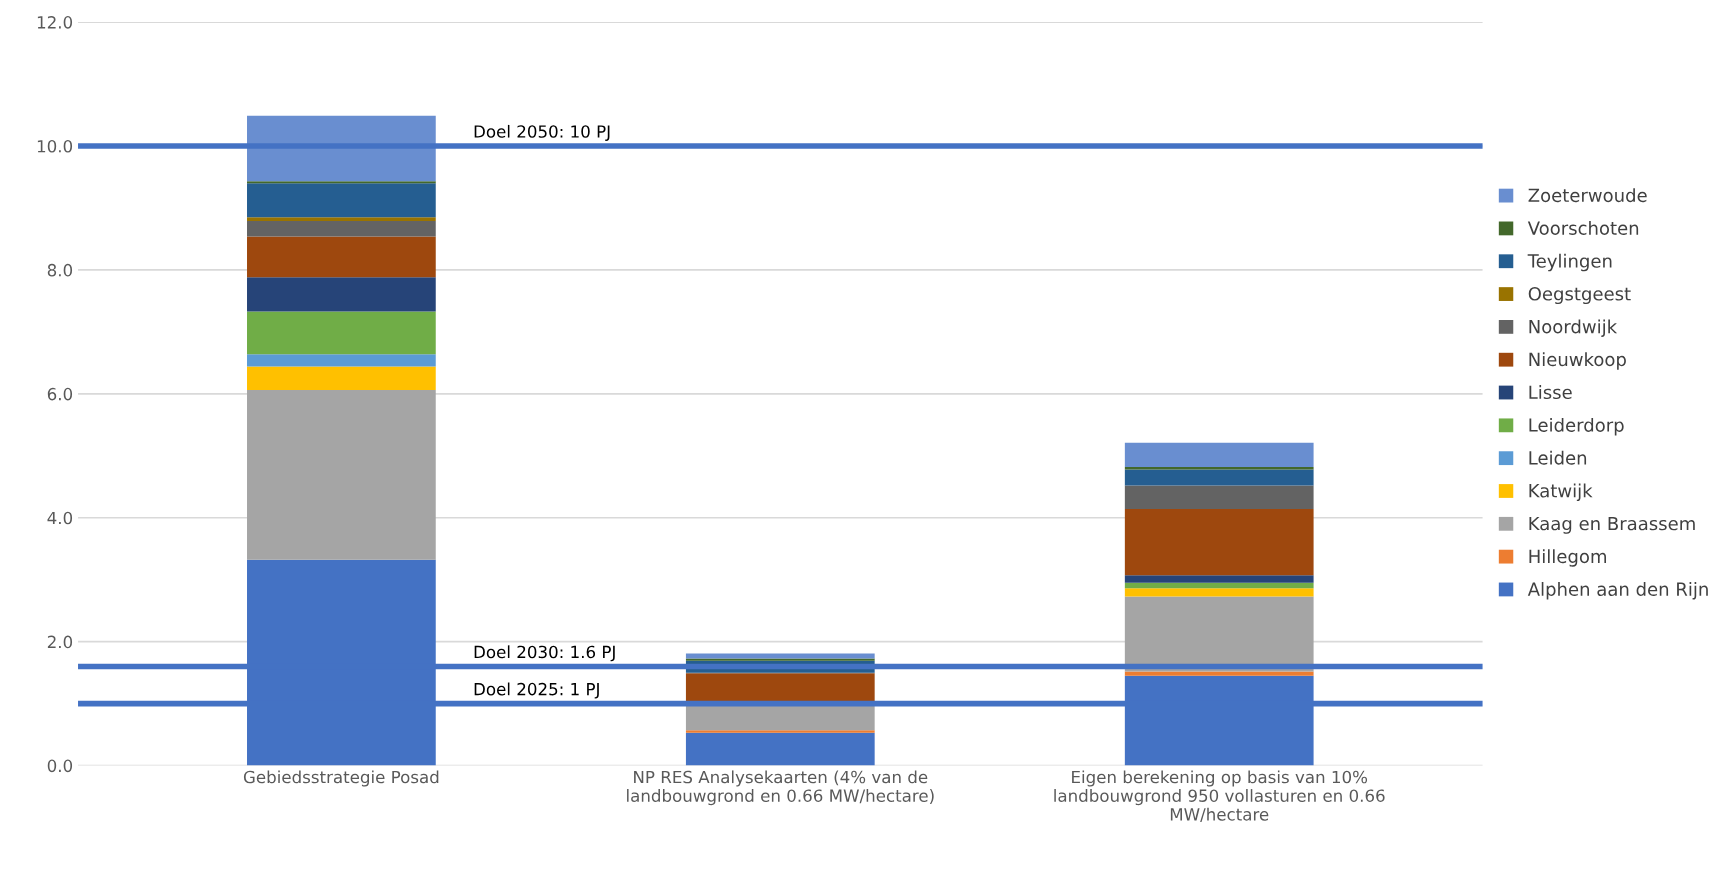 The height and width of the screenshot is (883, 1734). What do you see at coordinates (60, 642) in the screenshot?
I see `y-tick-label: 2.0` at bounding box center [60, 642].